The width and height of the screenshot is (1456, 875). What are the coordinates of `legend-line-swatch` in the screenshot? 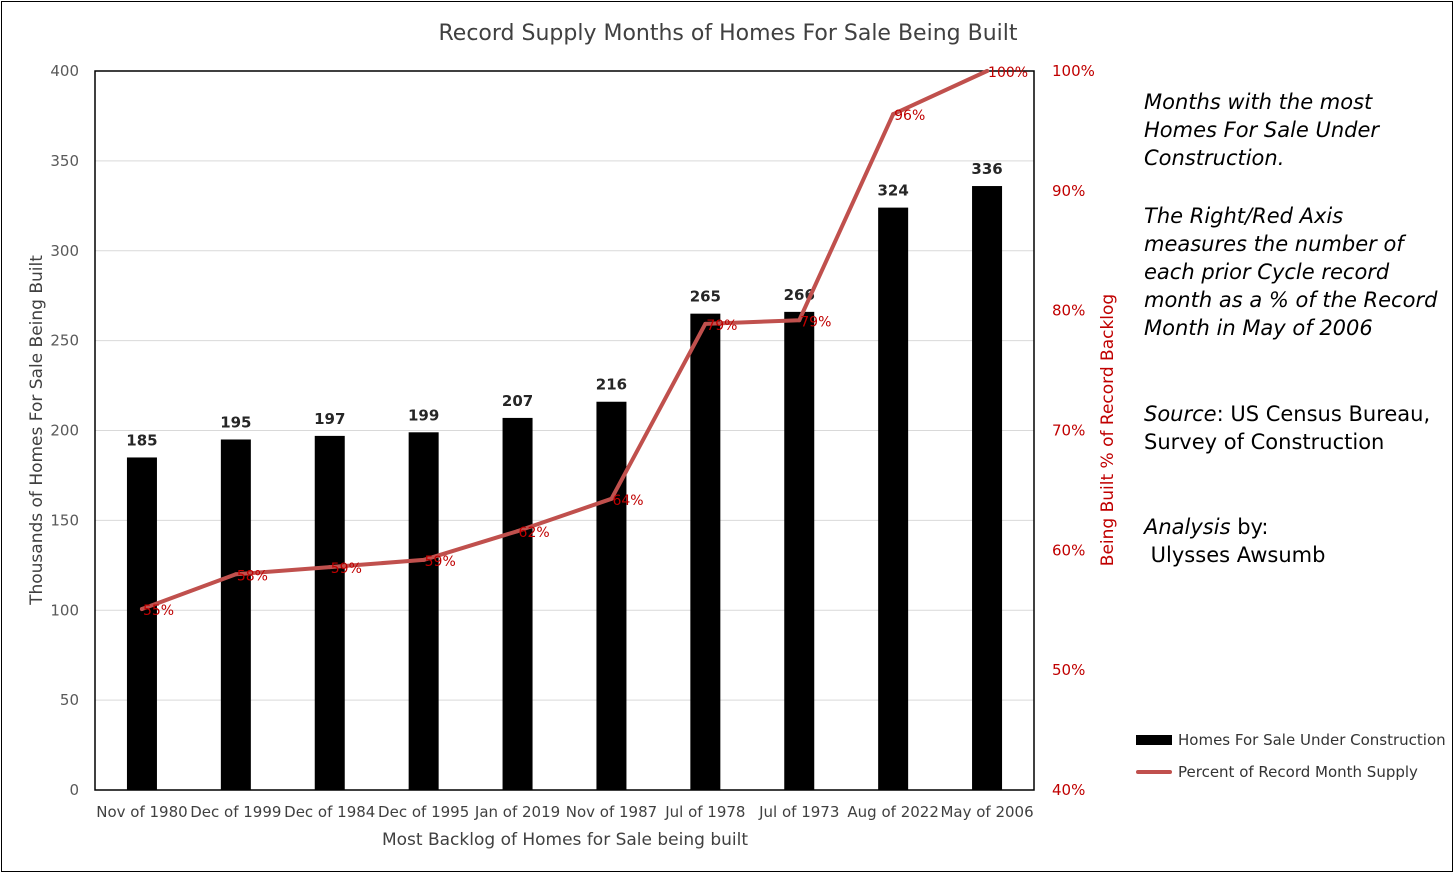 It's located at (1154, 772).